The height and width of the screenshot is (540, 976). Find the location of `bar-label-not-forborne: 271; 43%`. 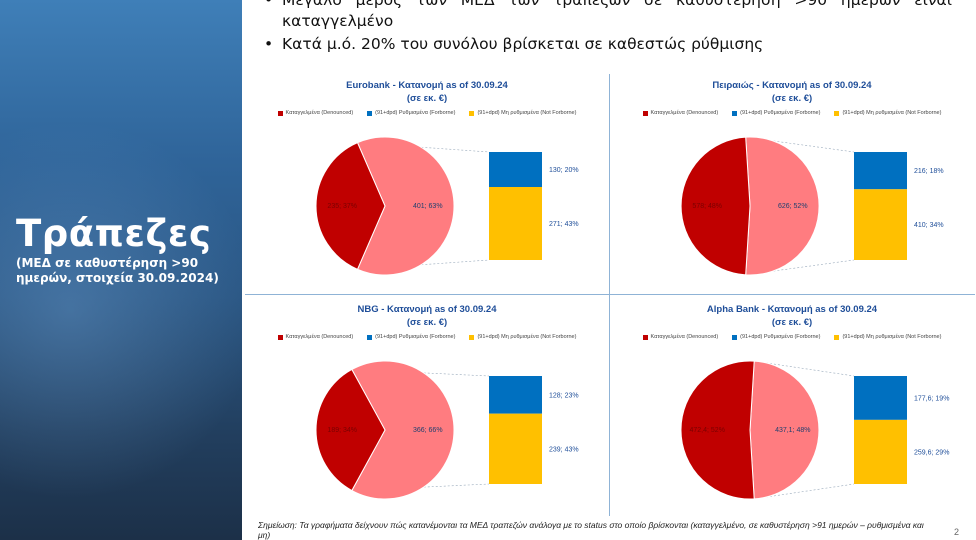

bar-label-not-forborne: 271; 43% is located at coordinates (564, 224).